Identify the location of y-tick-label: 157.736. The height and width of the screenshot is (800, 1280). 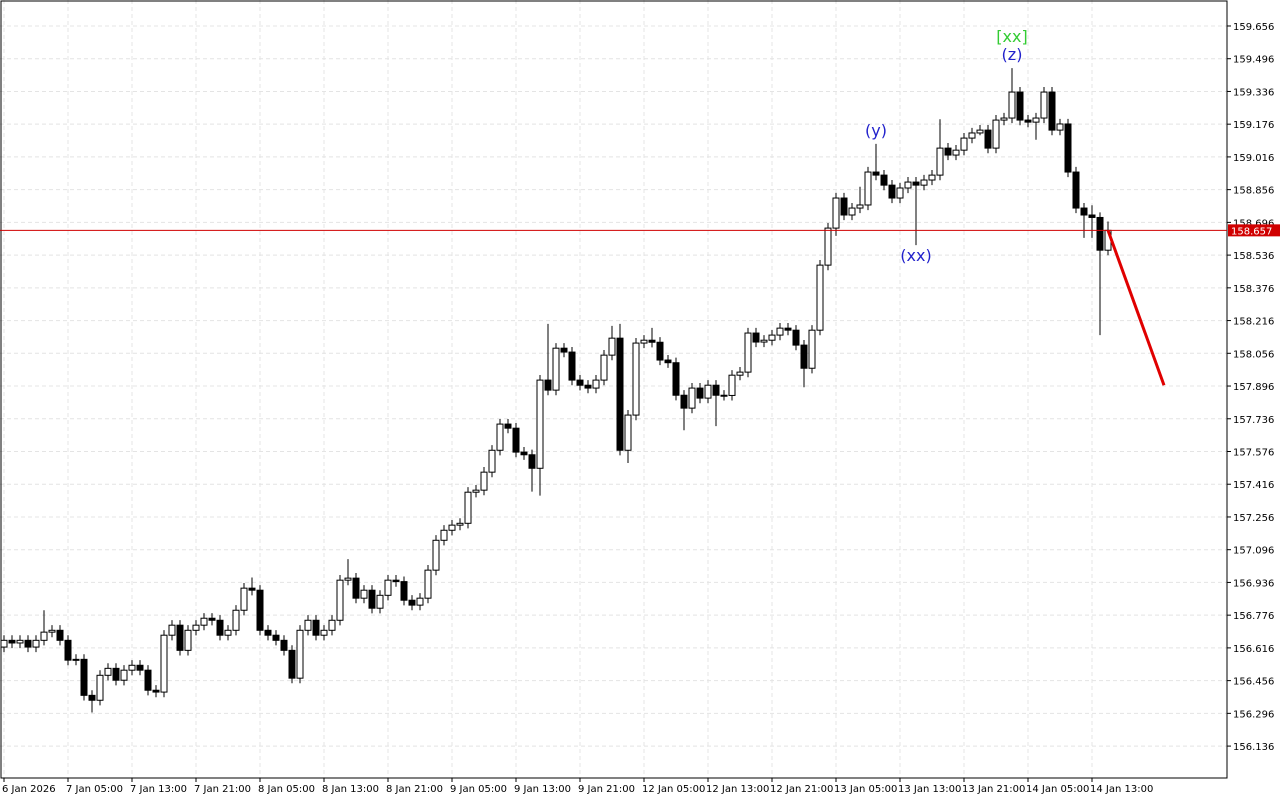
(1253, 420).